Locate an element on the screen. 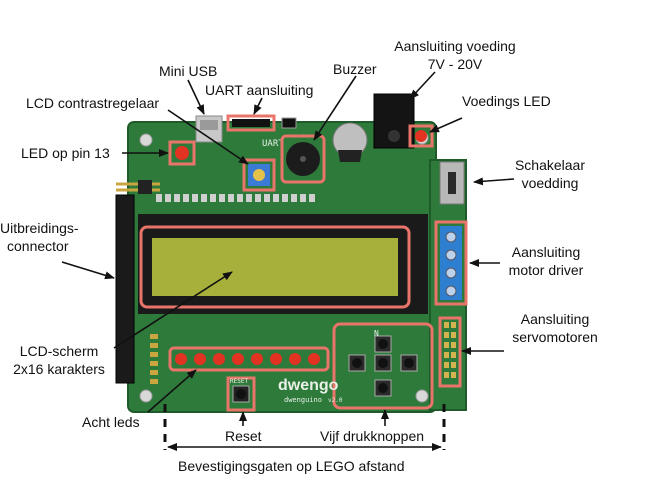  power-jack-hole is located at coordinates (394, 136).